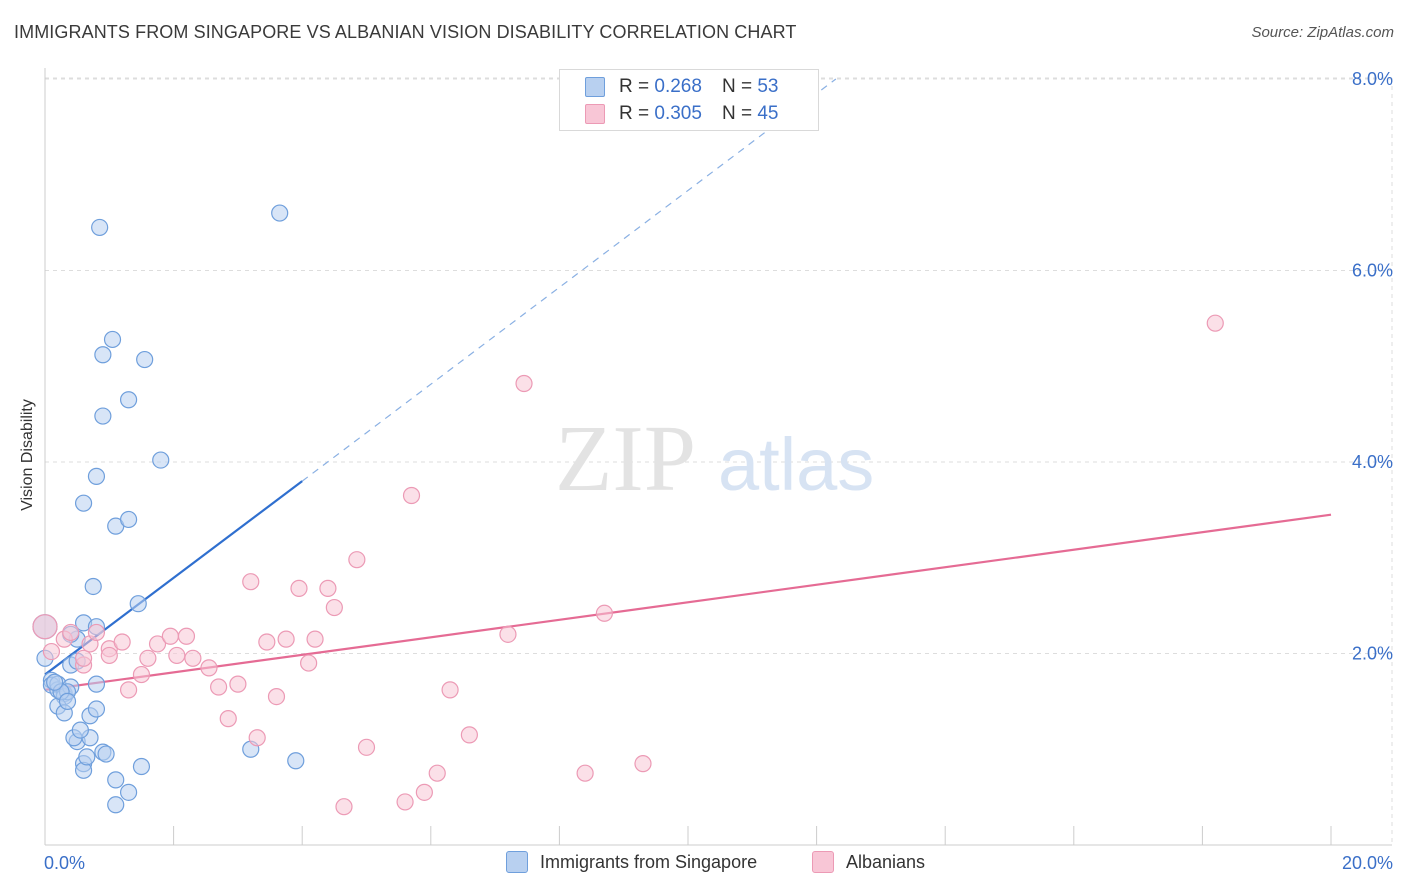 The image size is (1406, 892). What do you see at coordinates (625, 459) in the screenshot?
I see `watermark-zip: ZIP` at bounding box center [625, 459].